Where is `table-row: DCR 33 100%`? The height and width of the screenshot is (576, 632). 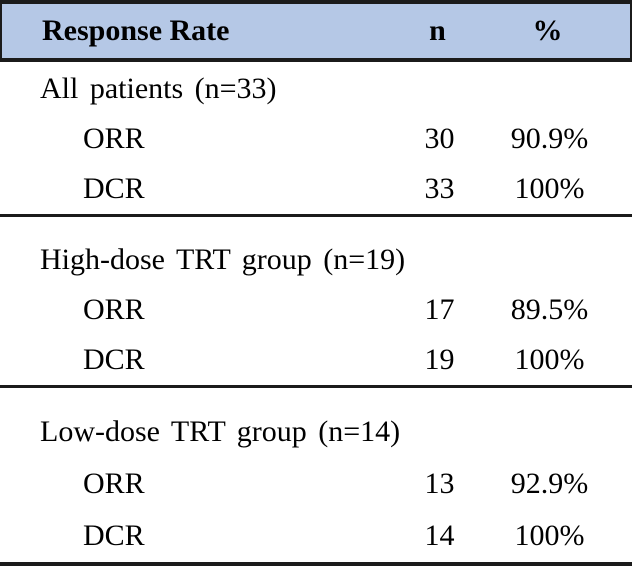 table-row: DCR 33 100% is located at coordinates (316, 189).